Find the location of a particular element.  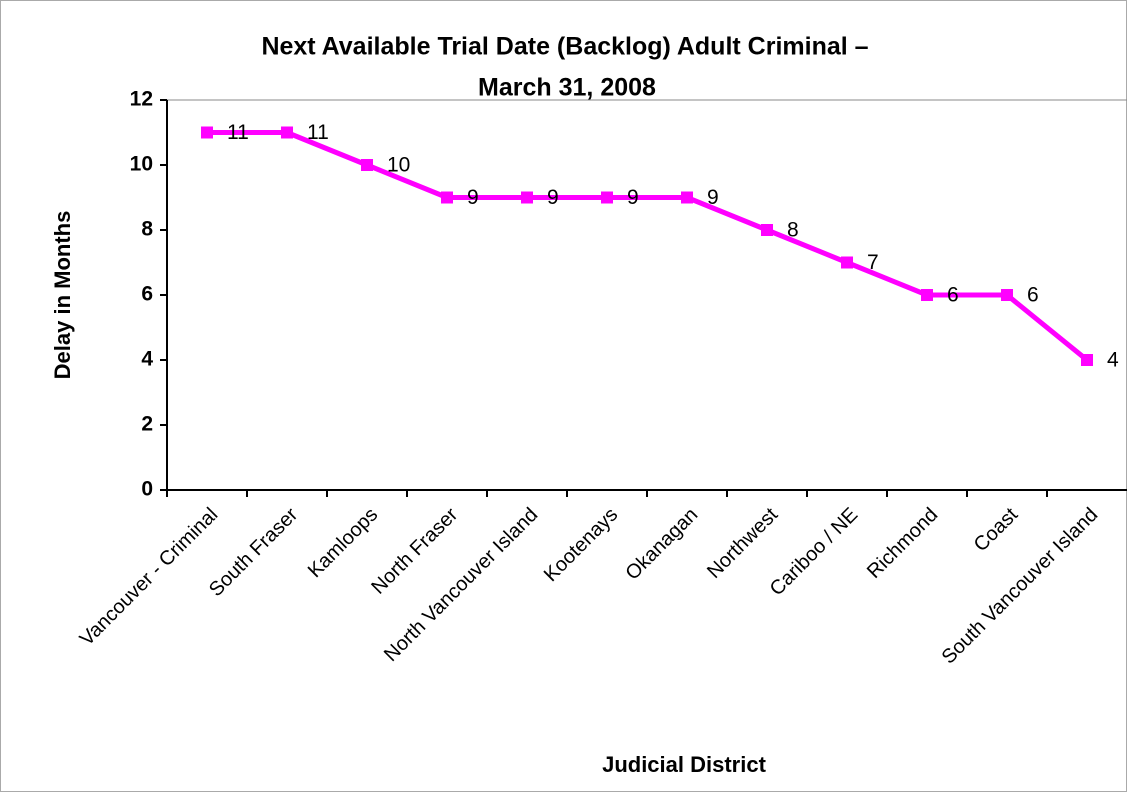

data-label: 8 is located at coordinates (793, 230).